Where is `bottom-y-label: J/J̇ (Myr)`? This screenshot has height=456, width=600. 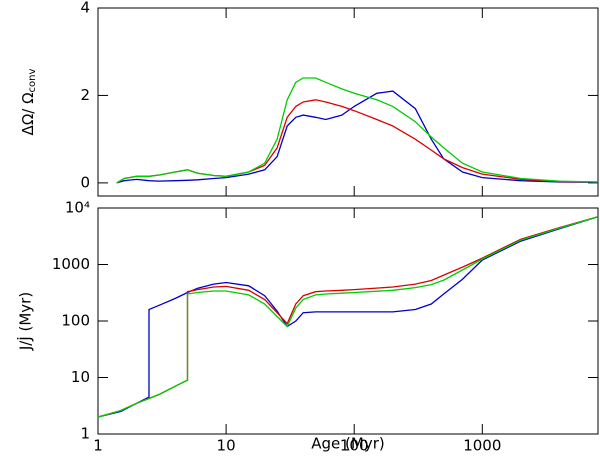
bottom-y-label: J/J̇ (Myr) is located at coordinates (25, 321).